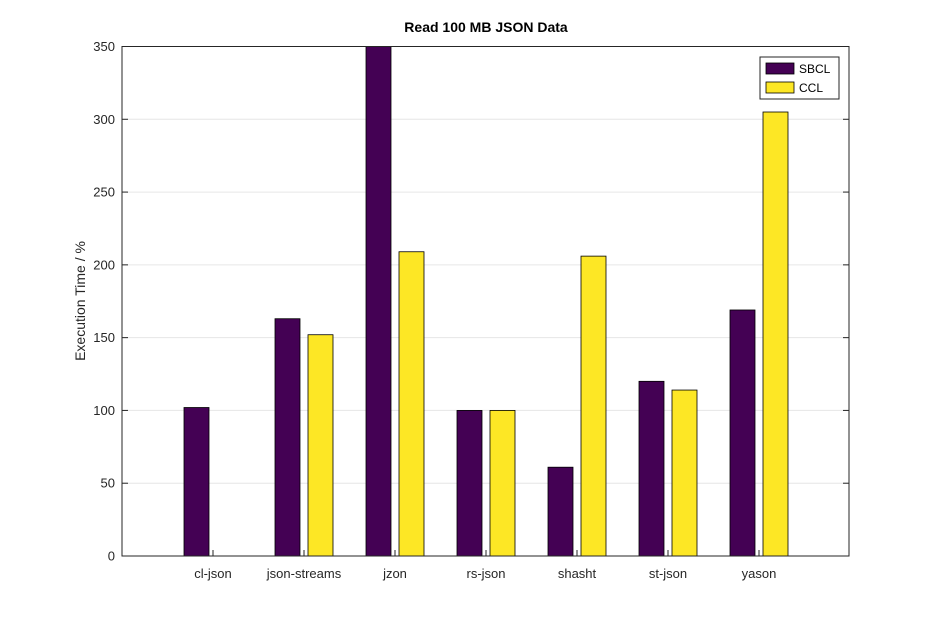 The height and width of the screenshot is (625, 938). I want to click on bar-sbcl-yason, so click(742, 433).